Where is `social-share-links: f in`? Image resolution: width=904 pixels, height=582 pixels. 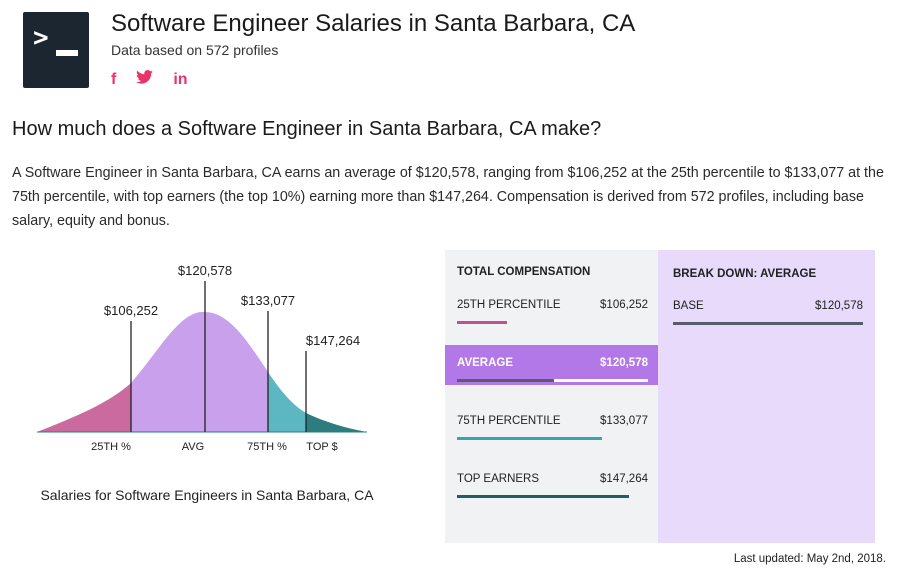 social-share-links: f in is located at coordinates (149, 80).